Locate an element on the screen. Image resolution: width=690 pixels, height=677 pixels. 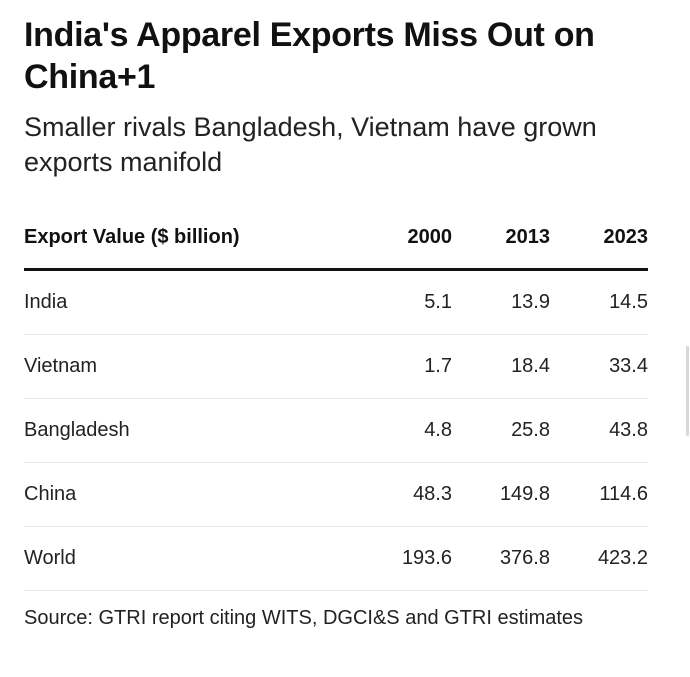
cell-2023: 14.5 is located at coordinates (599, 302).